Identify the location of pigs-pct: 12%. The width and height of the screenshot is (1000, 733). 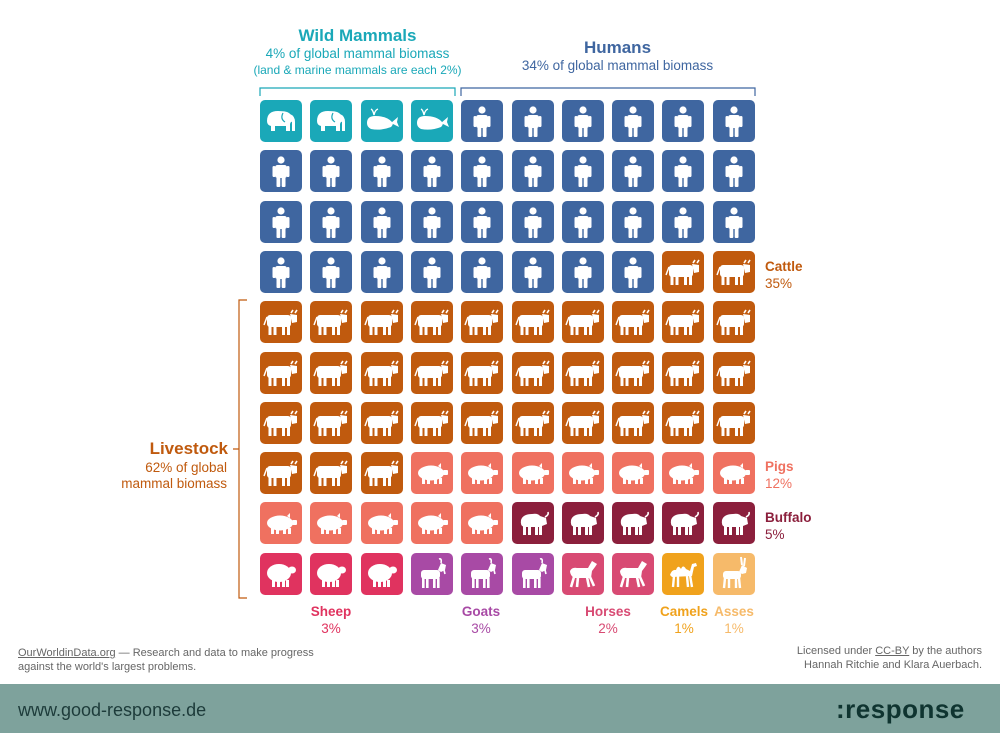
(779, 483).